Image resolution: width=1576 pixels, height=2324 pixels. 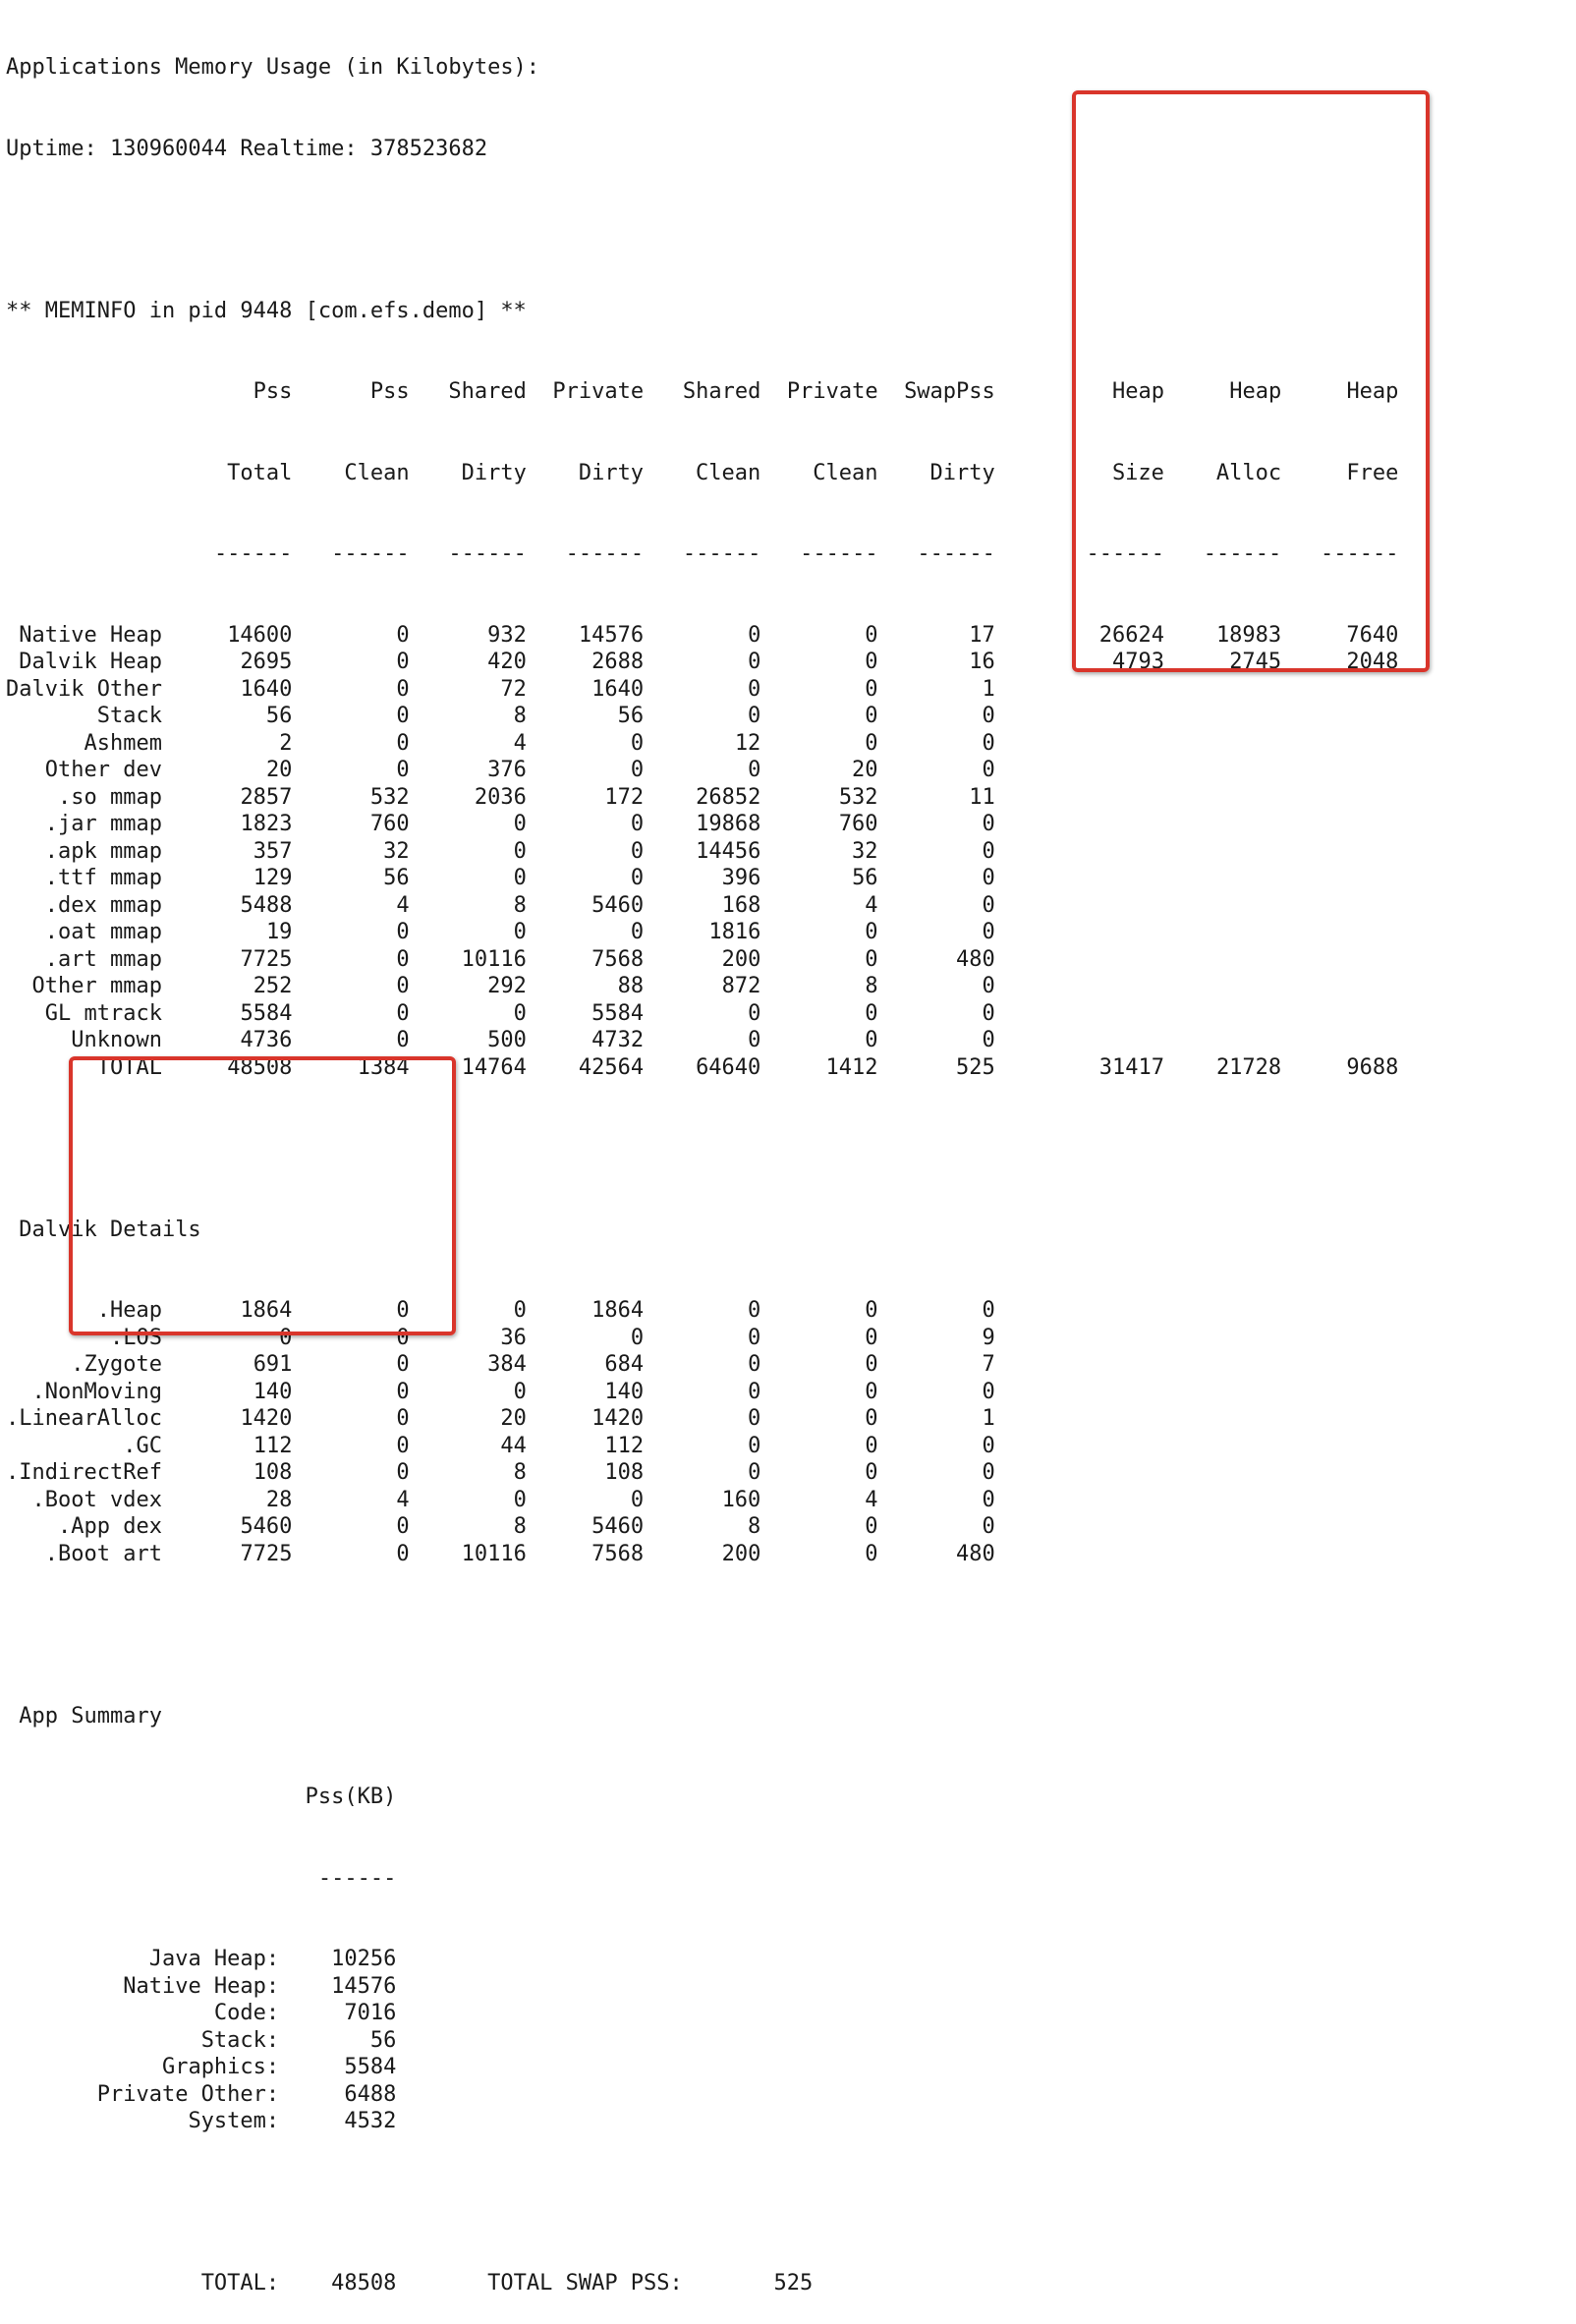 What do you see at coordinates (702, 933) in the screenshot?
I see `table-row: .oat mmap 19 0 0 0 1816 0 0` at bounding box center [702, 933].